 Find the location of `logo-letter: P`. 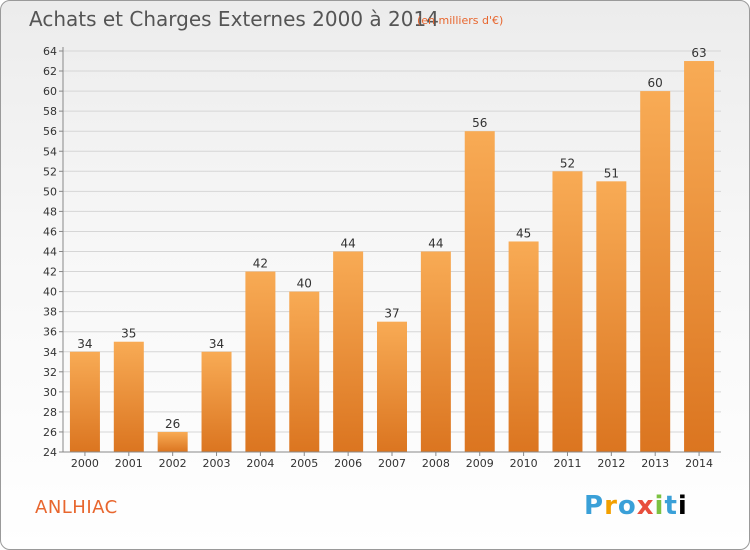

logo-letter: P is located at coordinates (594, 506).